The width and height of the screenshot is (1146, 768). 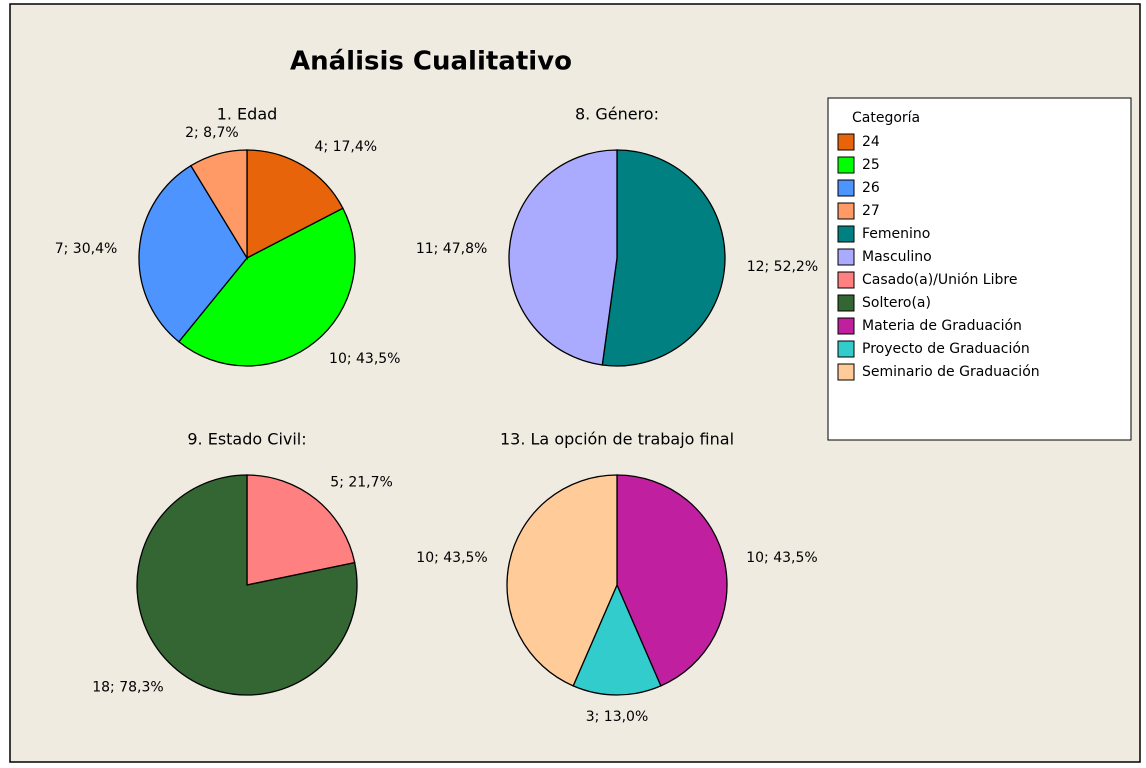 What do you see at coordinates (939, 280) in the screenshot?
I see `legend-label: Casado(a)/Unión Libre` at bounding box center [939, 280].